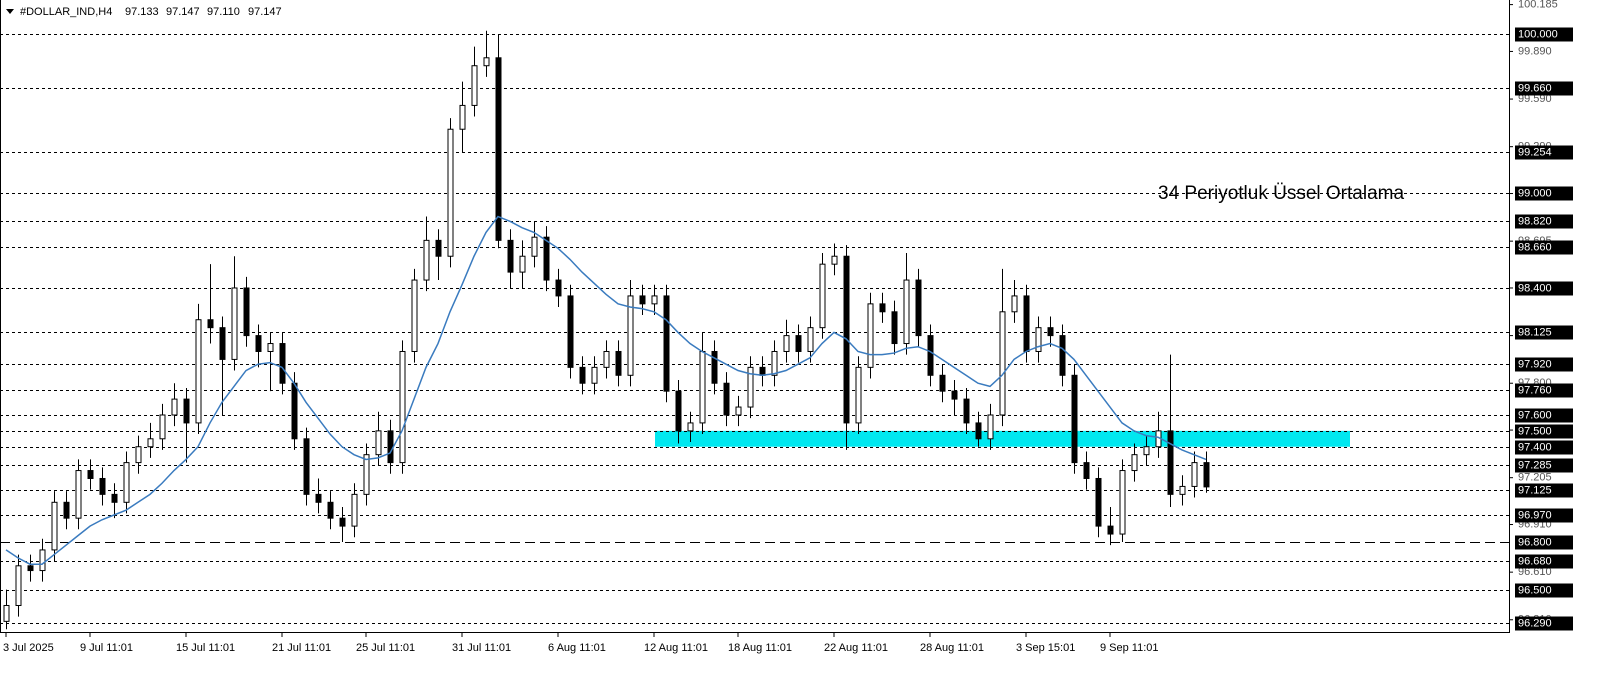  I want to click on y-tick-label: 99.890, so click(1535, 51).